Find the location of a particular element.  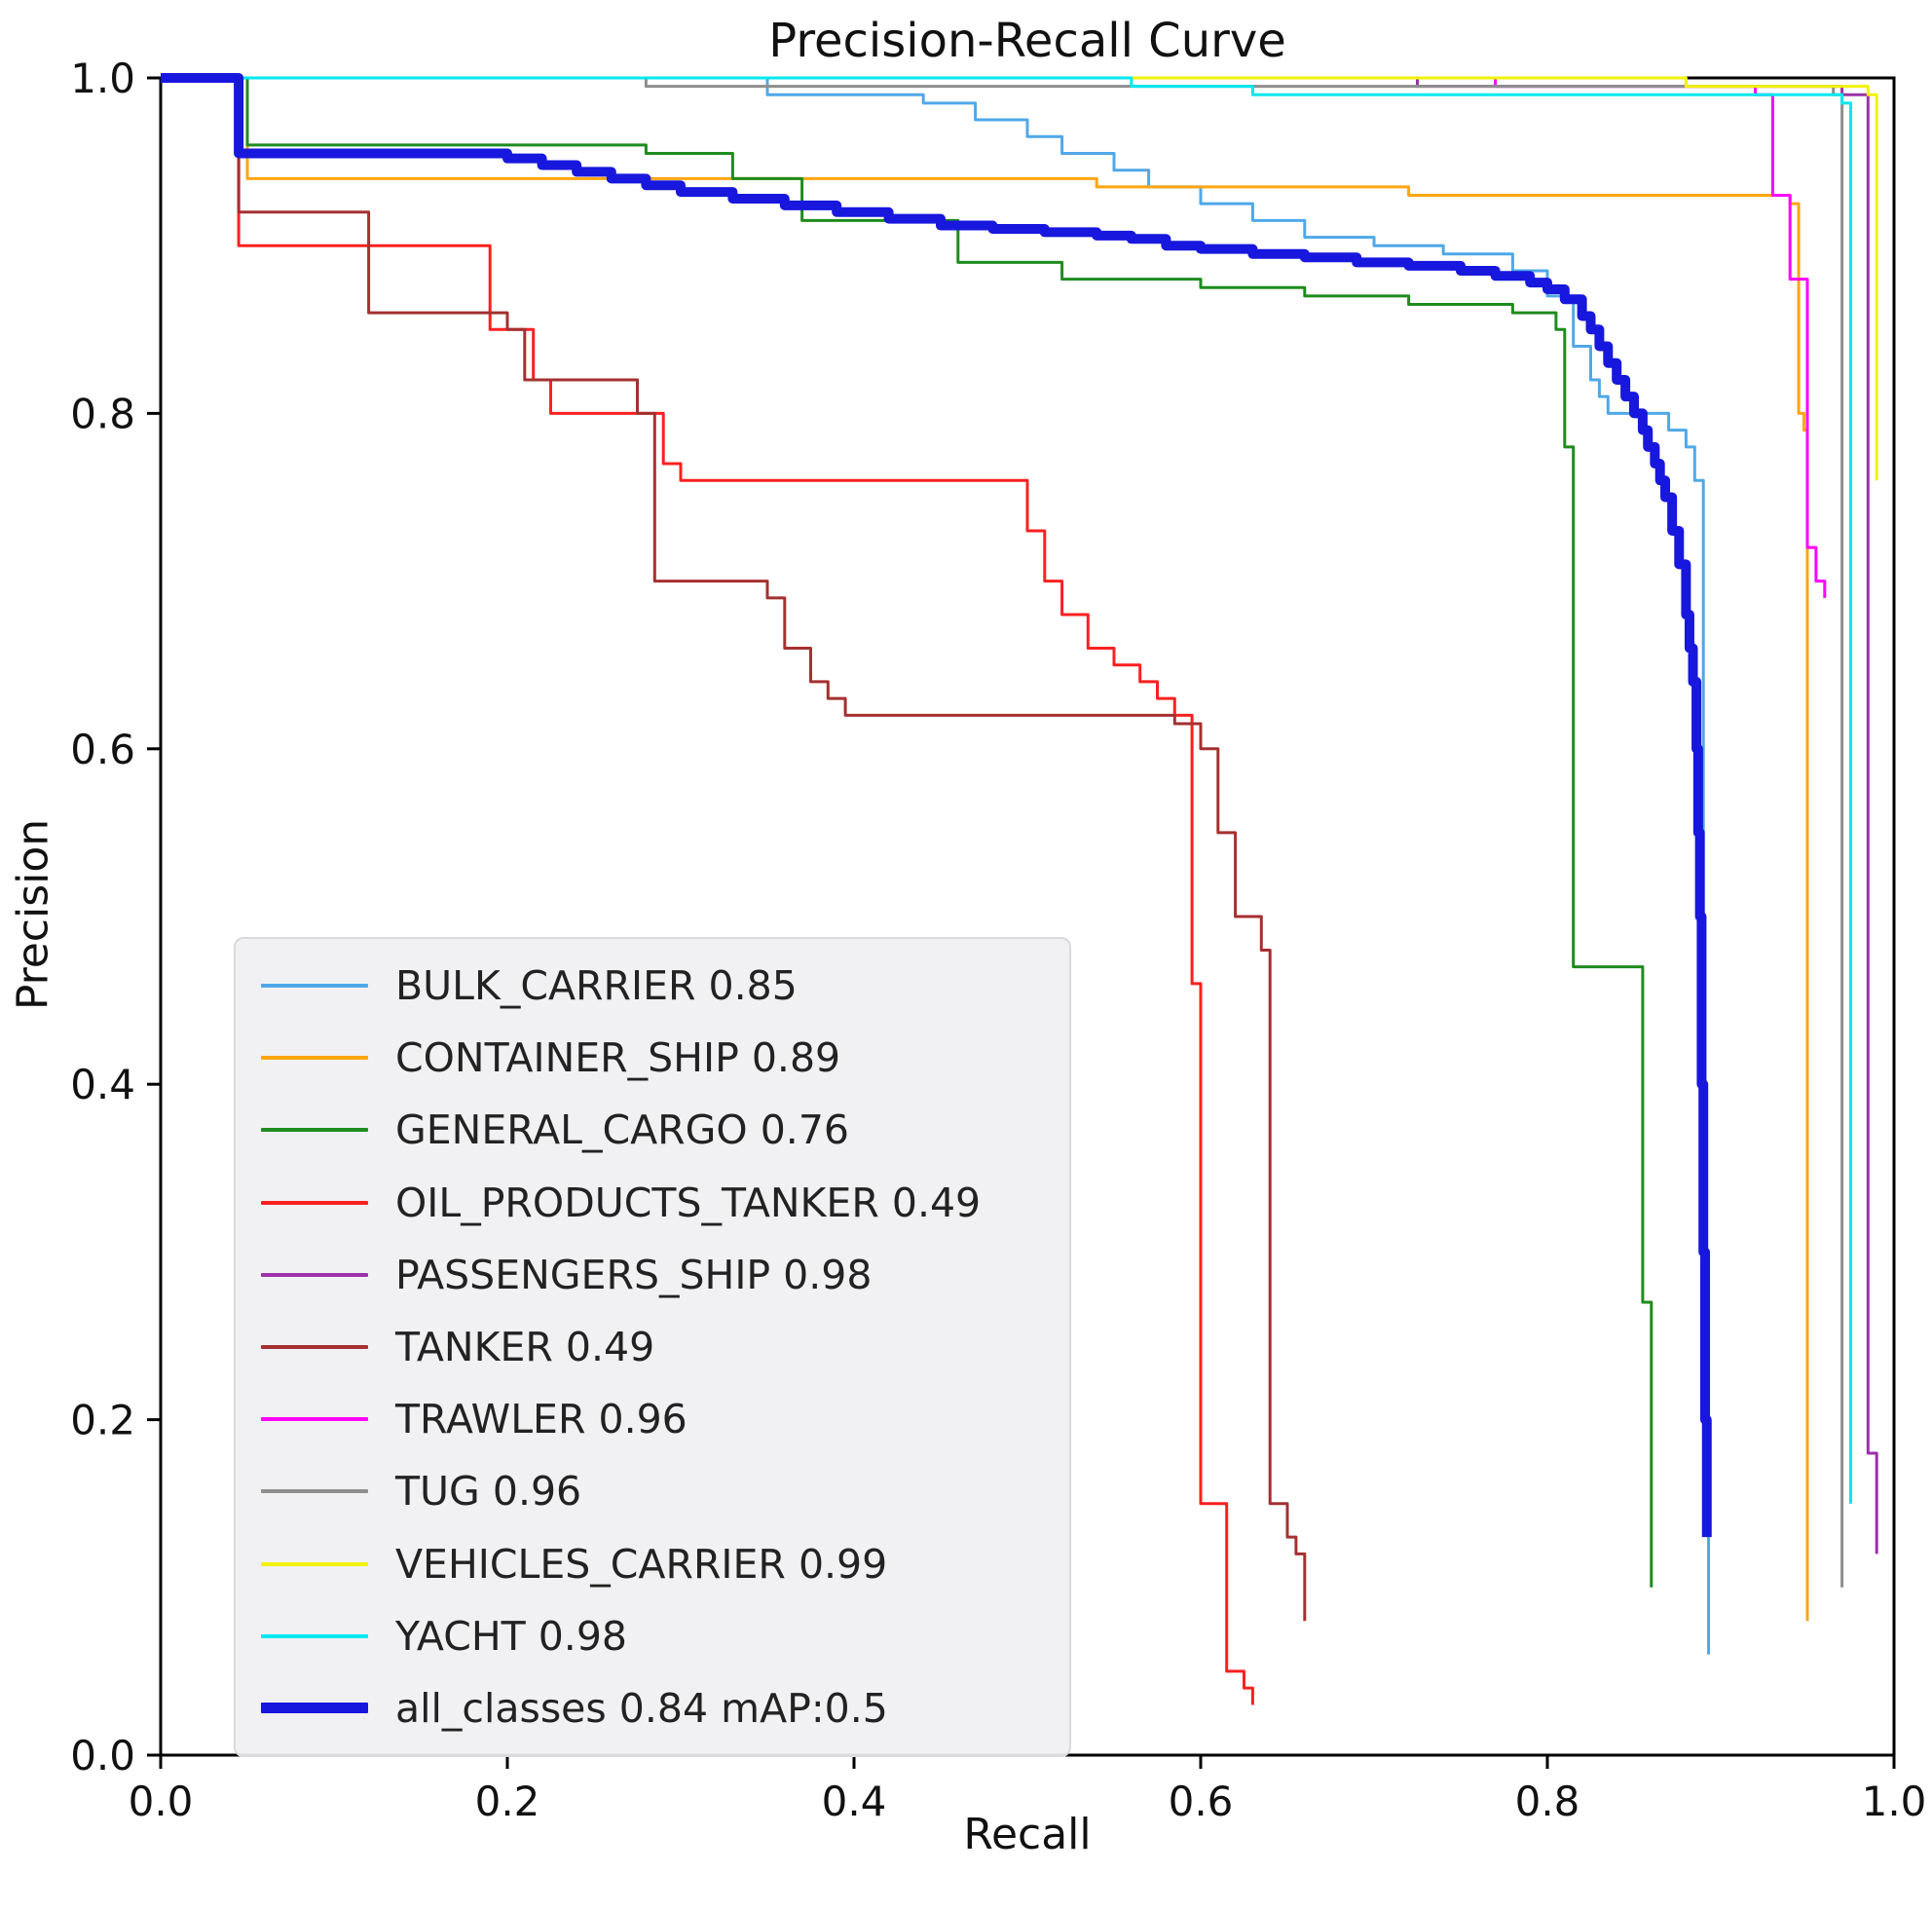

y-tick-label: 0.0 is located at coordinates (102, 1755).